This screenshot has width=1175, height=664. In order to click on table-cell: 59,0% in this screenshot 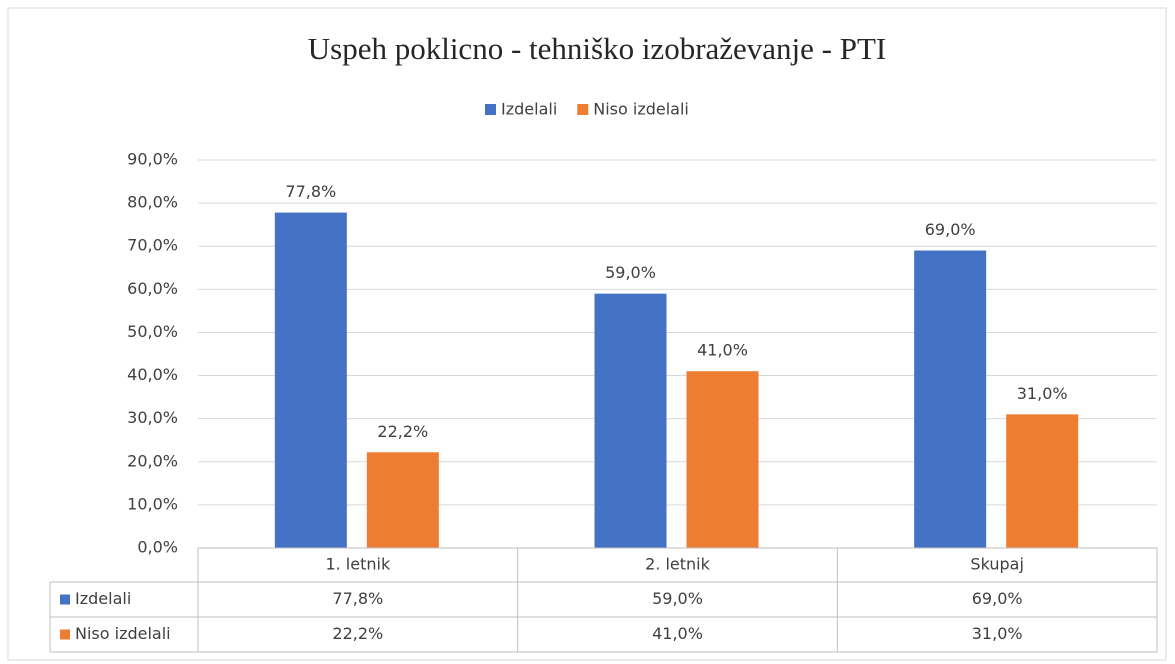, I will do `click(677, 598)`.